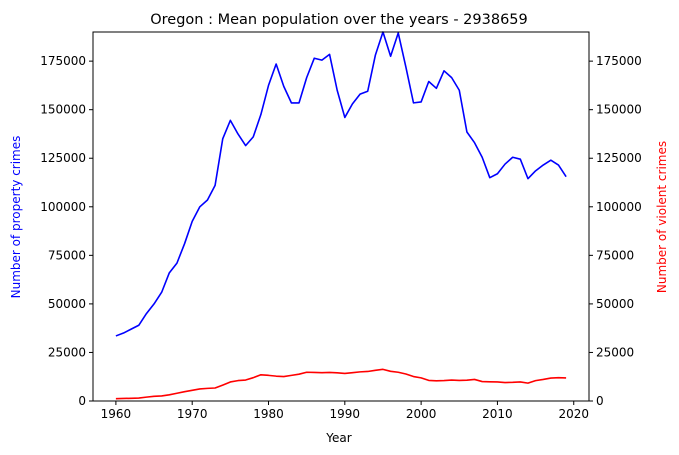 The width and height of the screenshot is (679, 455). Describe the element at coordinates (600, 401) in the screenshot. I see `right-y-tick-label: 0` at that location.